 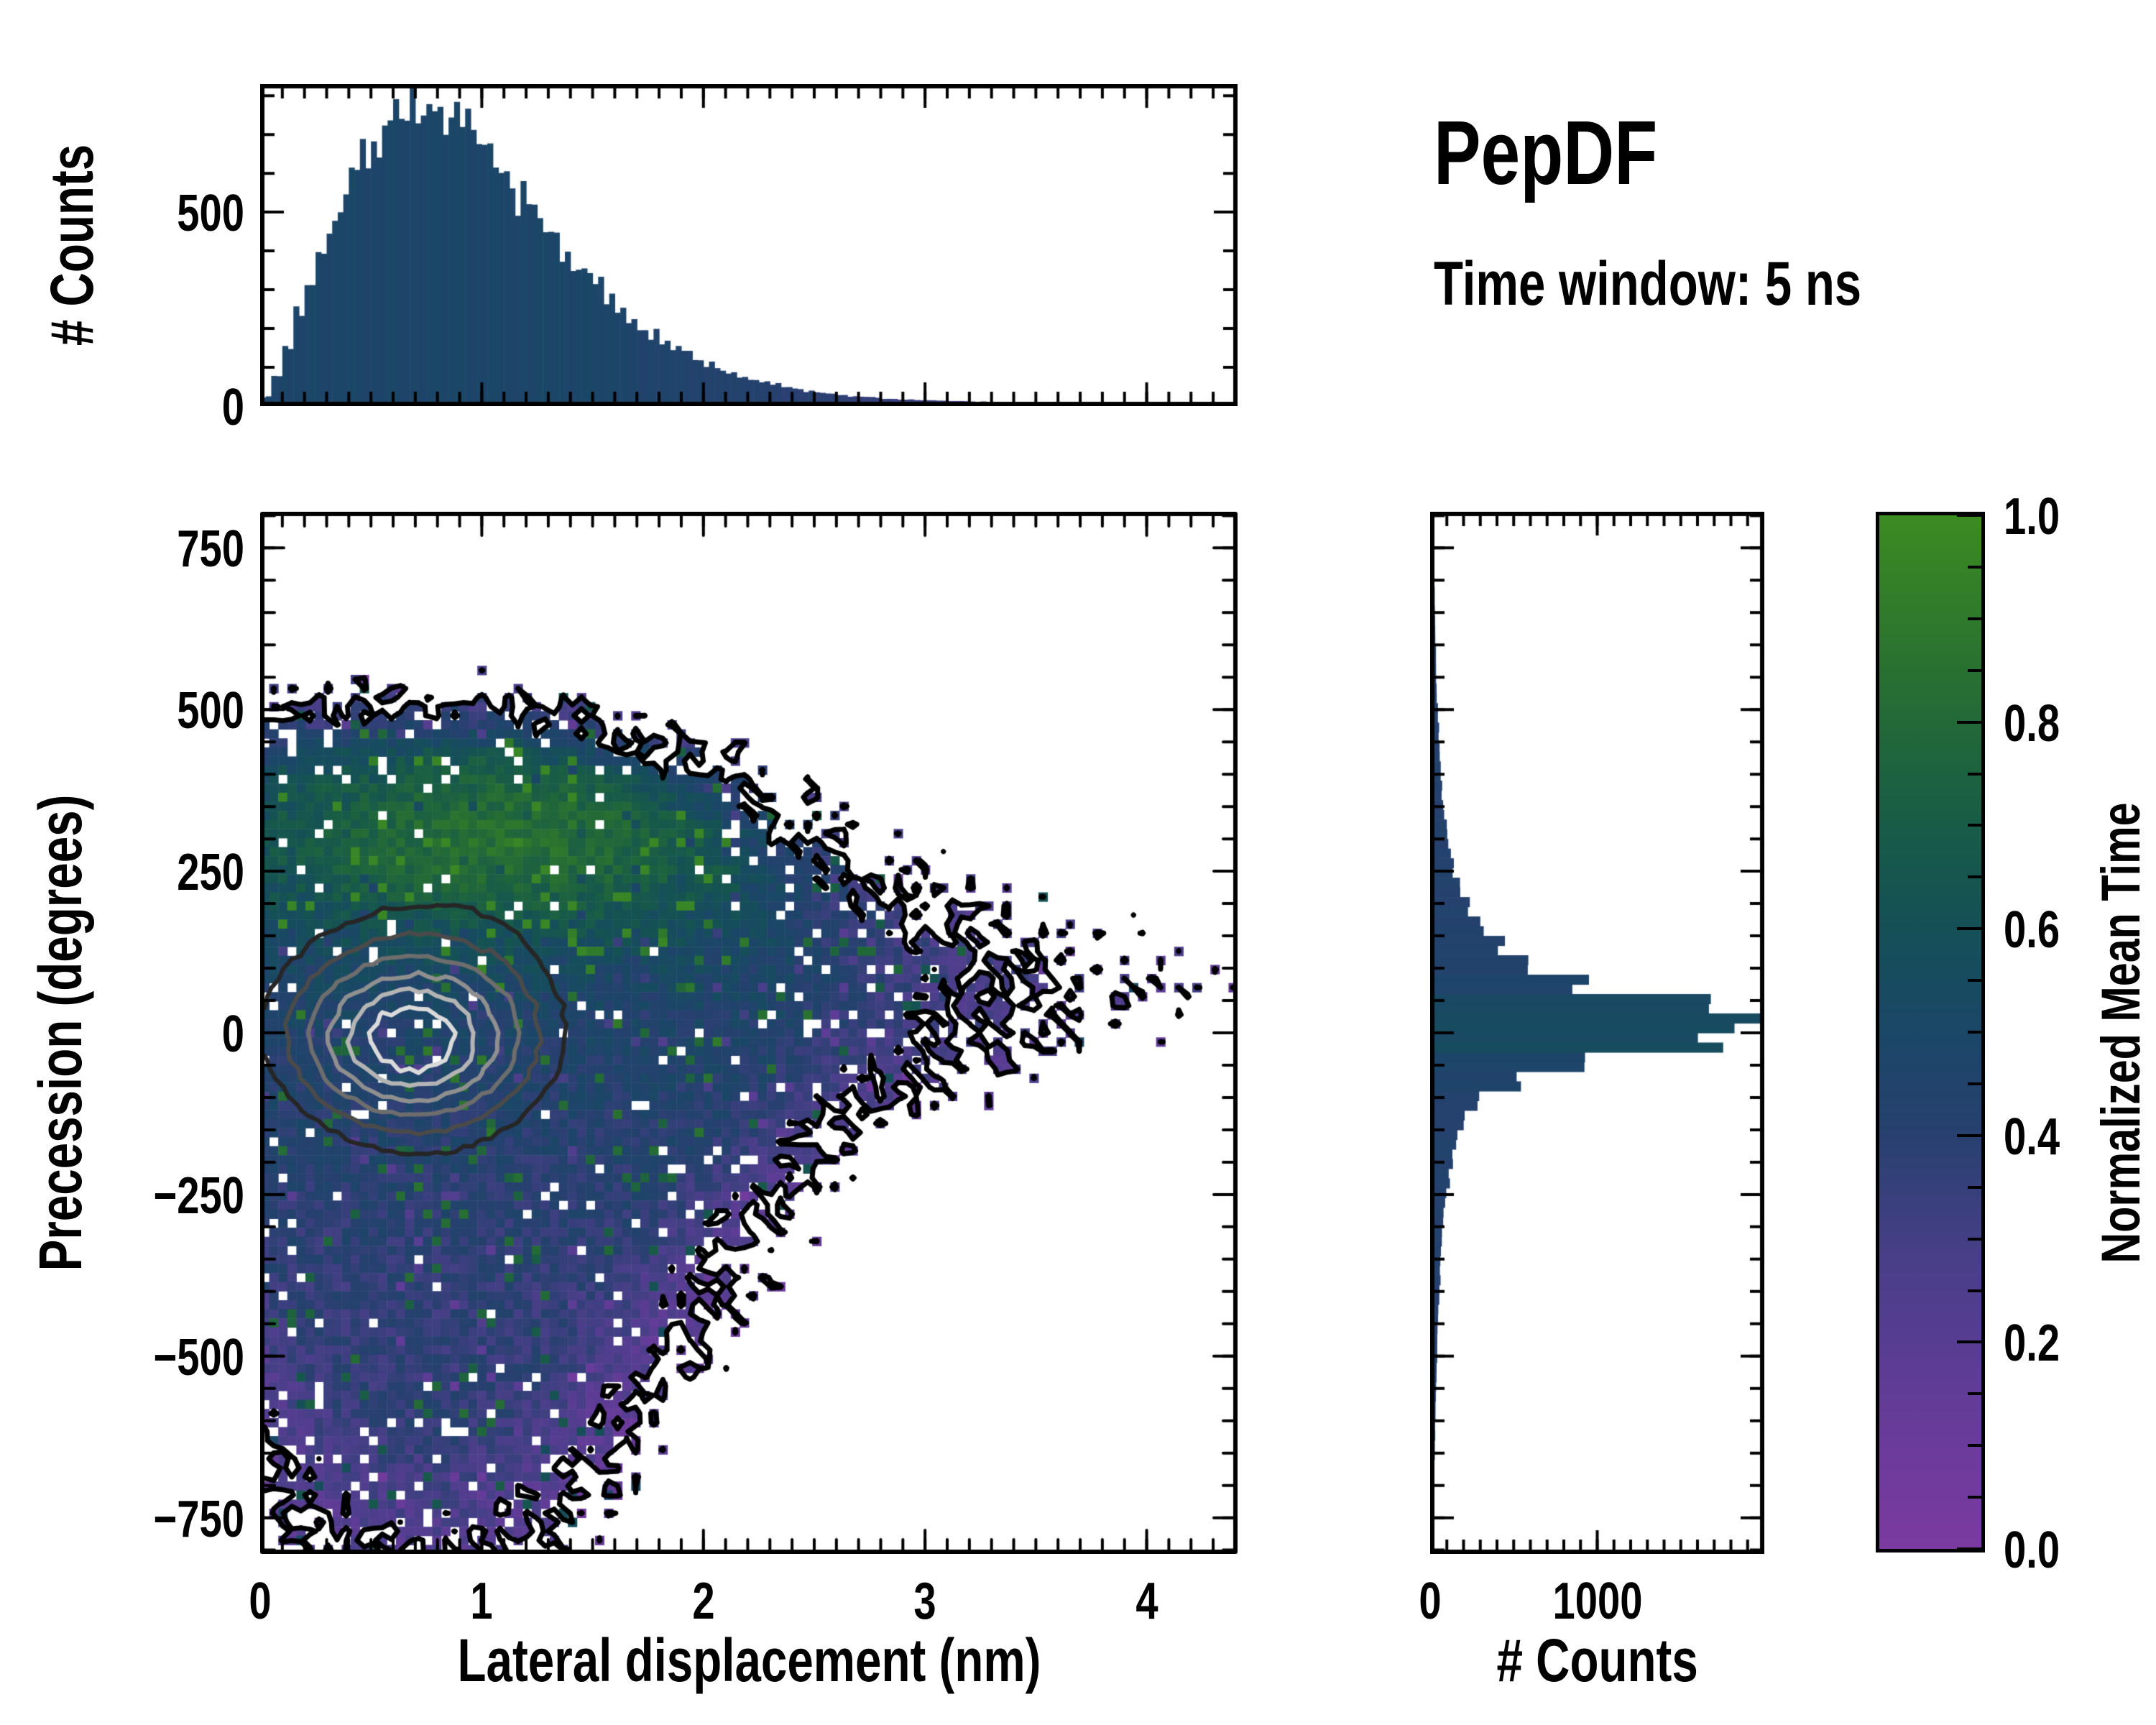 I want to click on colorbar-tick-label: 0.8, so click(x=2032, y=723).